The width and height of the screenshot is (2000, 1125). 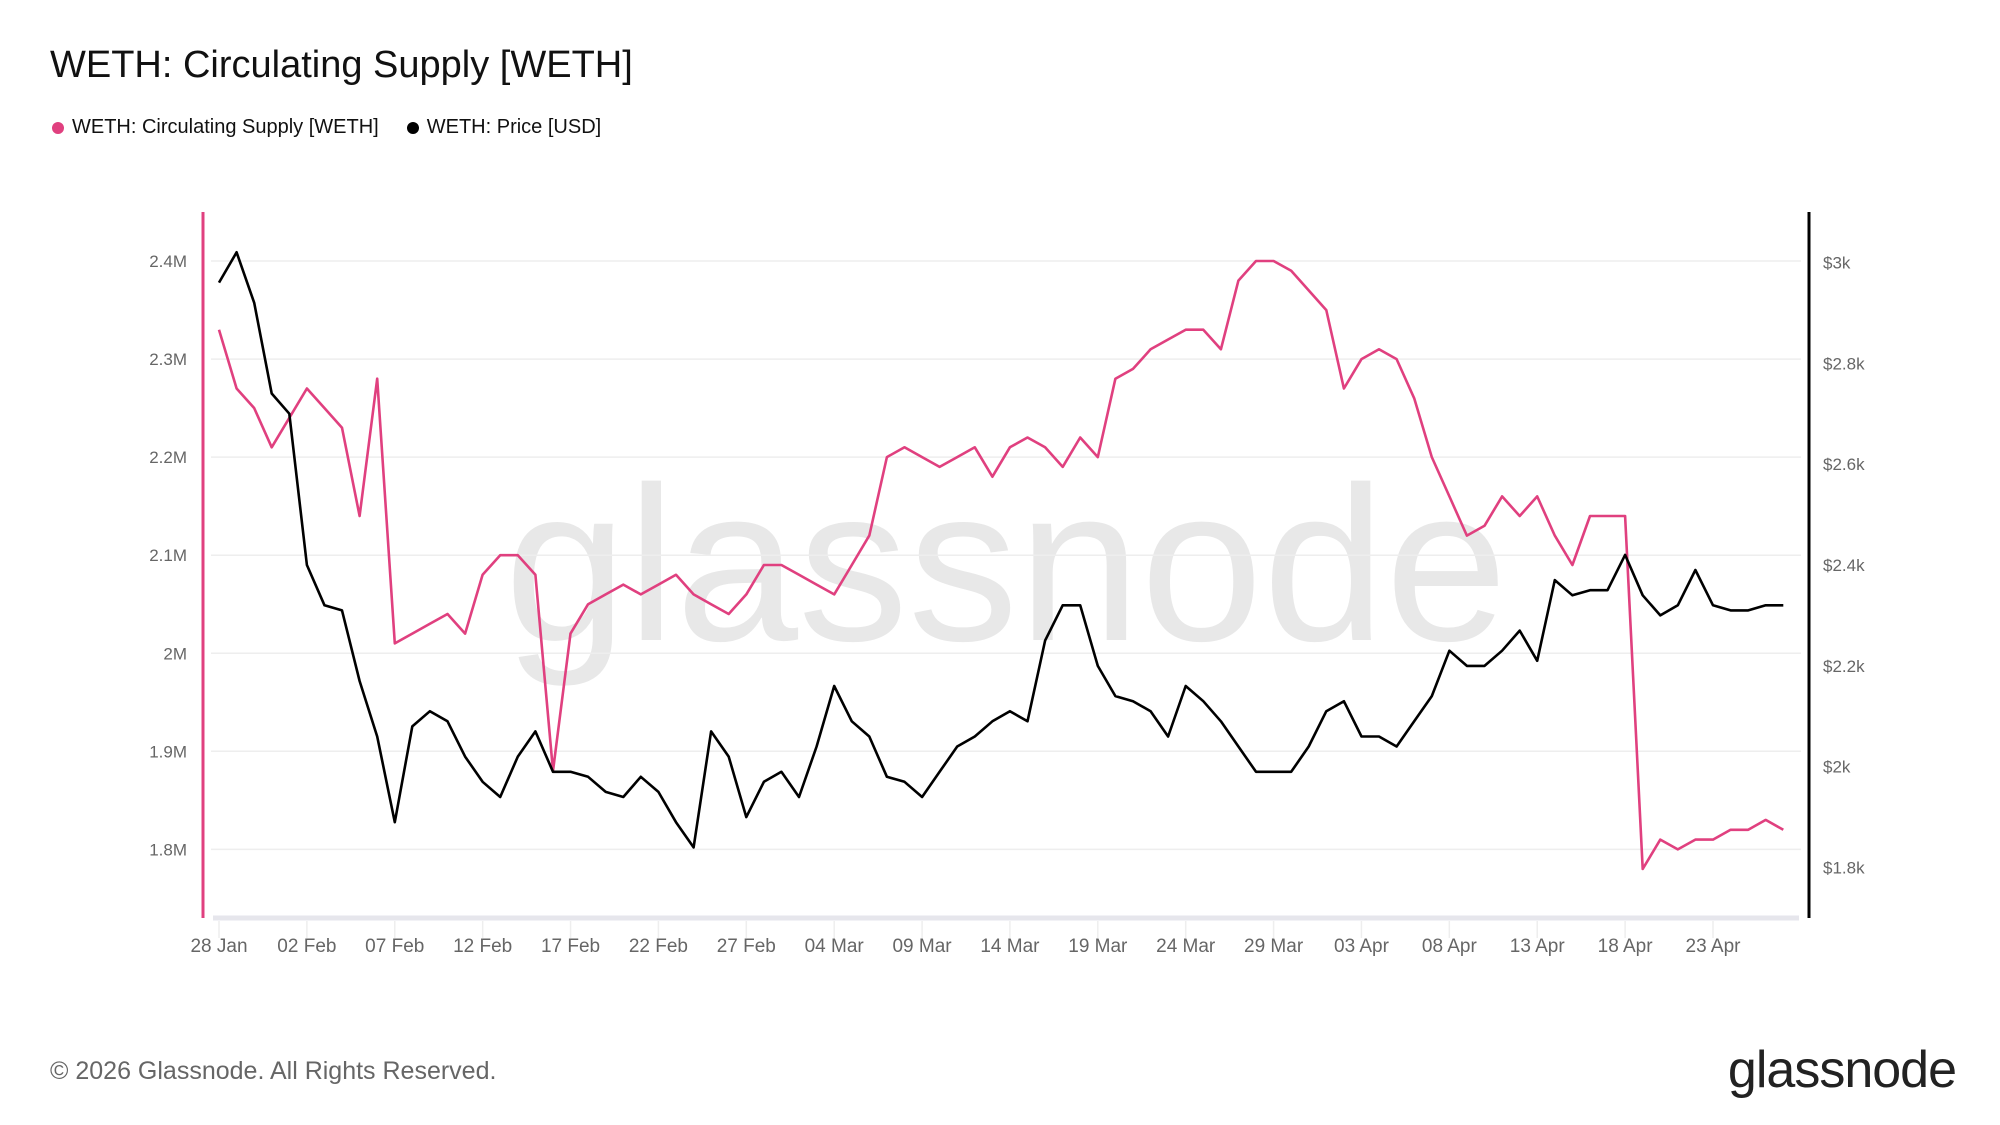 What do you see at coordinates (1842, 1070) in the screenshot?
I see `glassnode-logo: glassnode` at bounding box center [1842, 1070].